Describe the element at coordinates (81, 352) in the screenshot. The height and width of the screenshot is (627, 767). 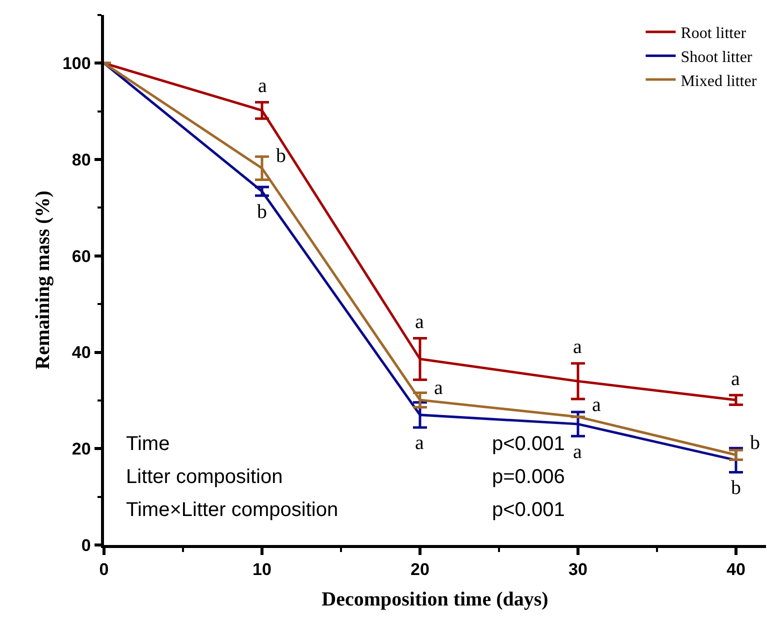
I see `y-tick-label: 40` at that location.